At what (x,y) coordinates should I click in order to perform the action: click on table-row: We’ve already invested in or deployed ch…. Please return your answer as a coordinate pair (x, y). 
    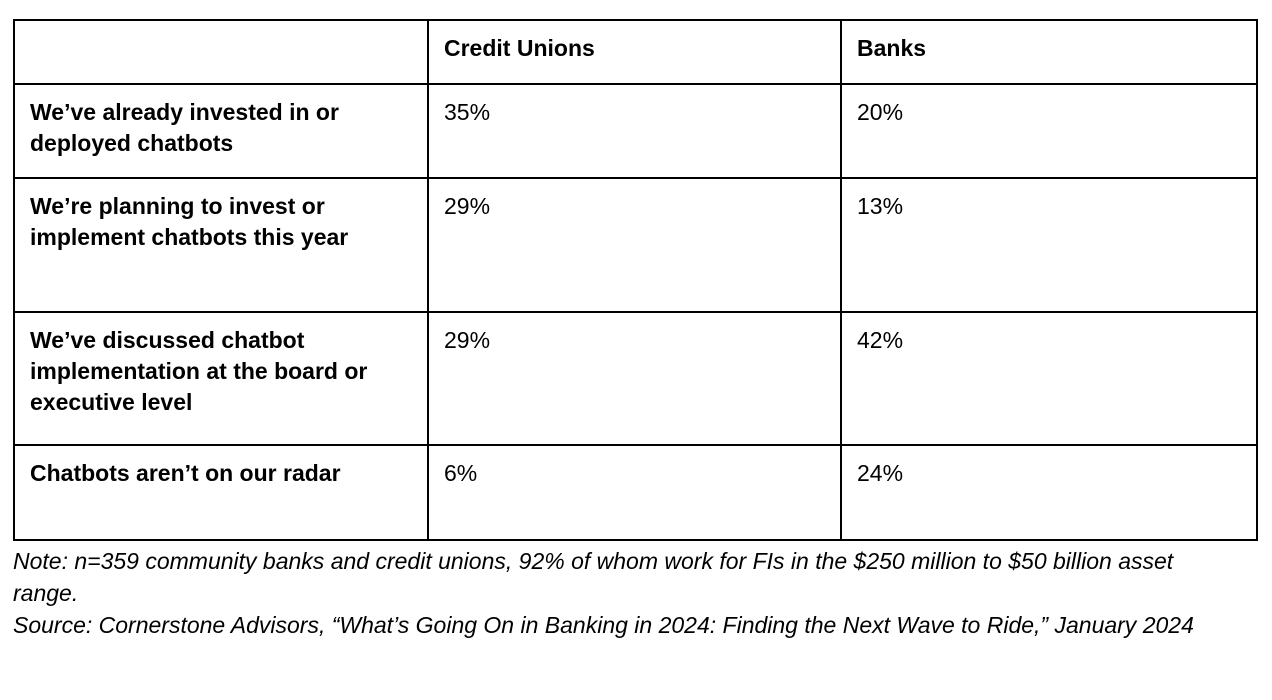
    Looking at the image, I should click on (635, 131).